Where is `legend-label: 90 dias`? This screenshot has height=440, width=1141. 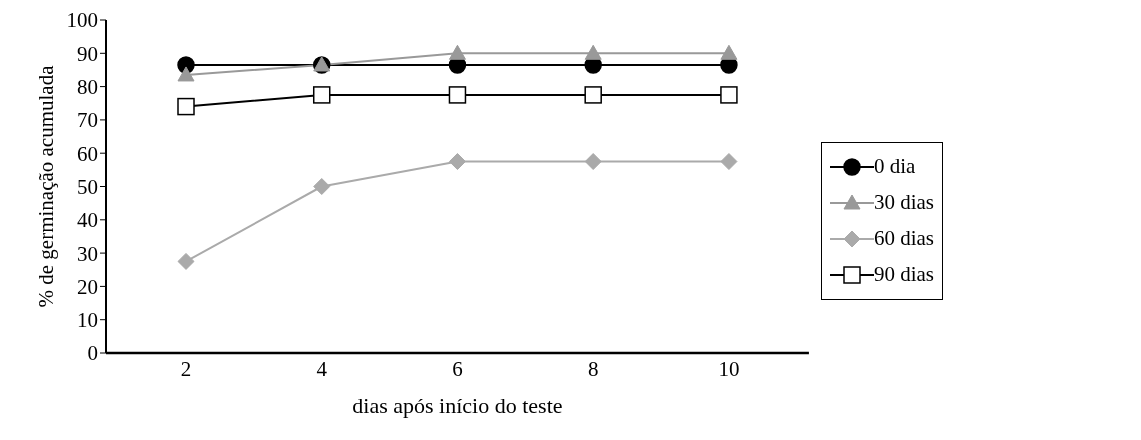 legend-label: 90 dias is located at coordinates (903, 274).